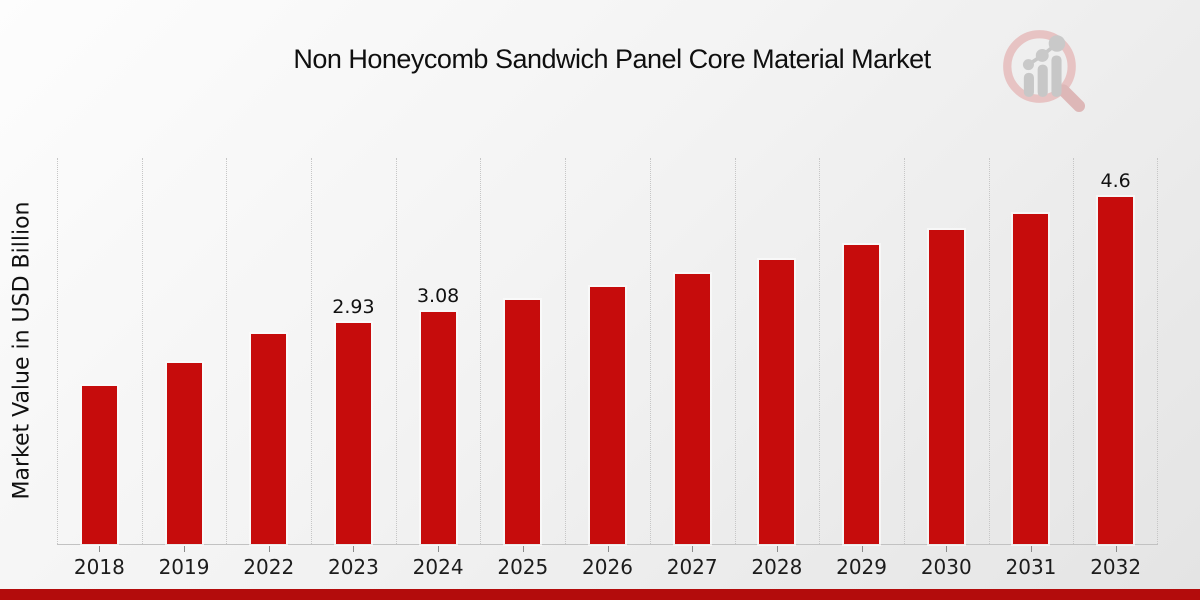 The height and width of the screenshot is (600, 1200). I want to click on x-axis-label-2019: 2019, so click(184, 567).